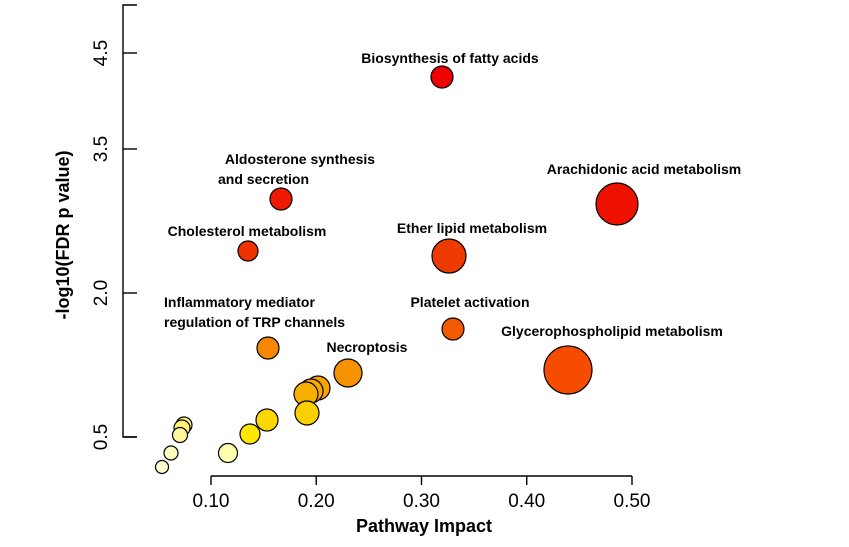  I want to click on y-tick-label: 4.5, so click(101, 53).